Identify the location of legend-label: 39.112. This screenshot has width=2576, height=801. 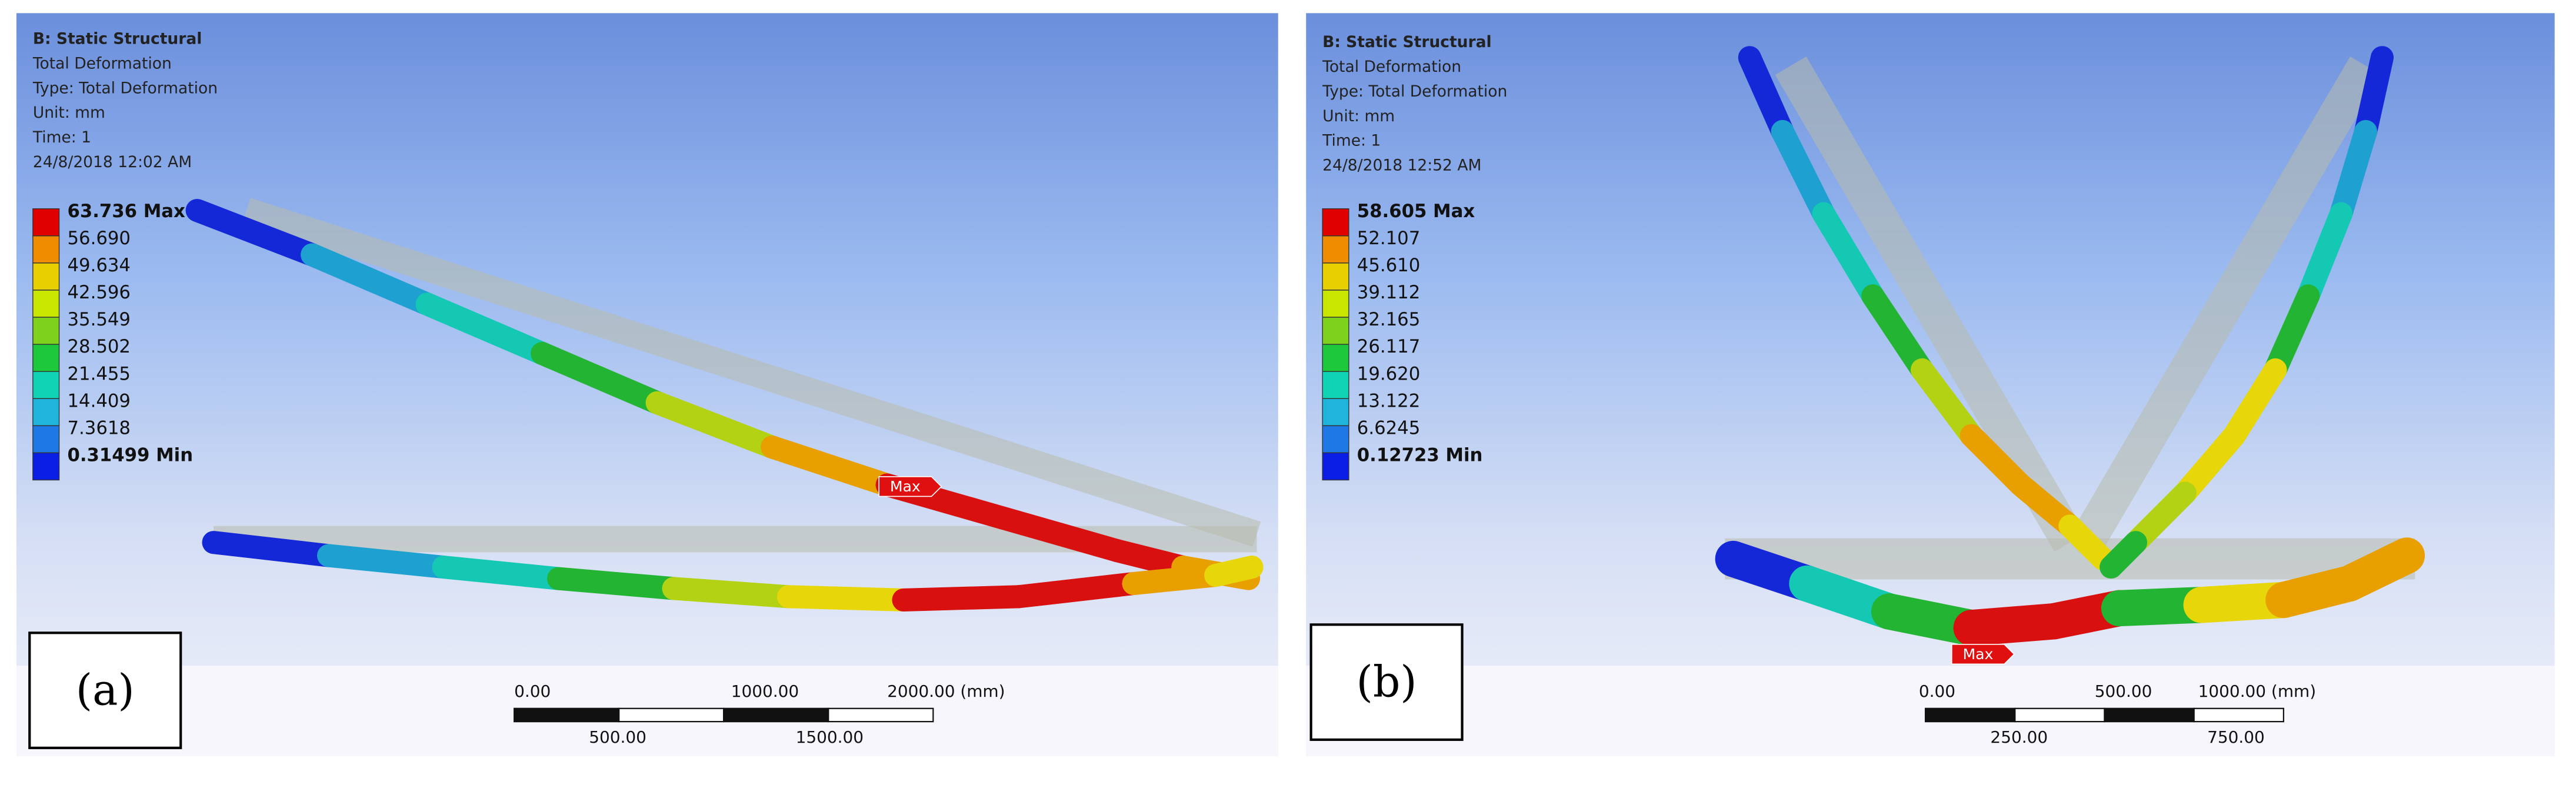
(1389, 292).